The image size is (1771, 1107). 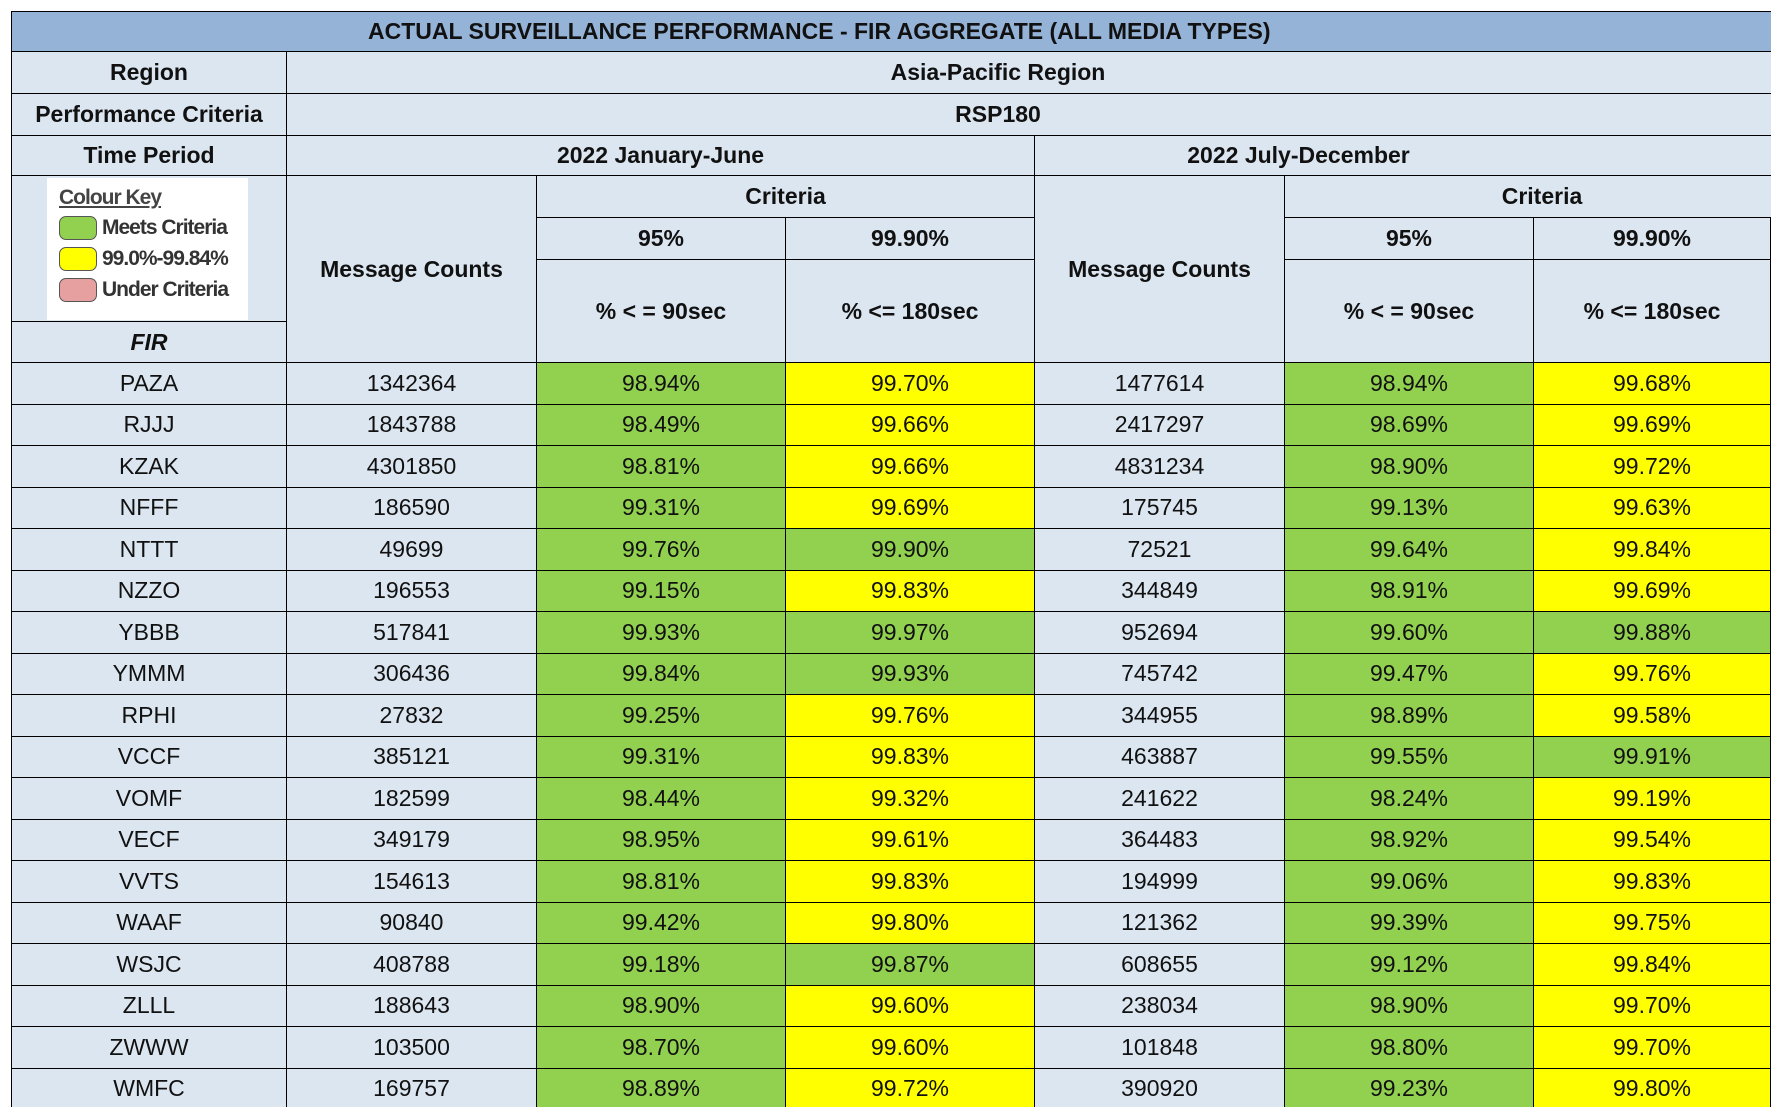 What do you see at coordinates (1409, 840) in the screenshot?
I see `percent-cell: 98.92%` at bounding box center [1409, 840].